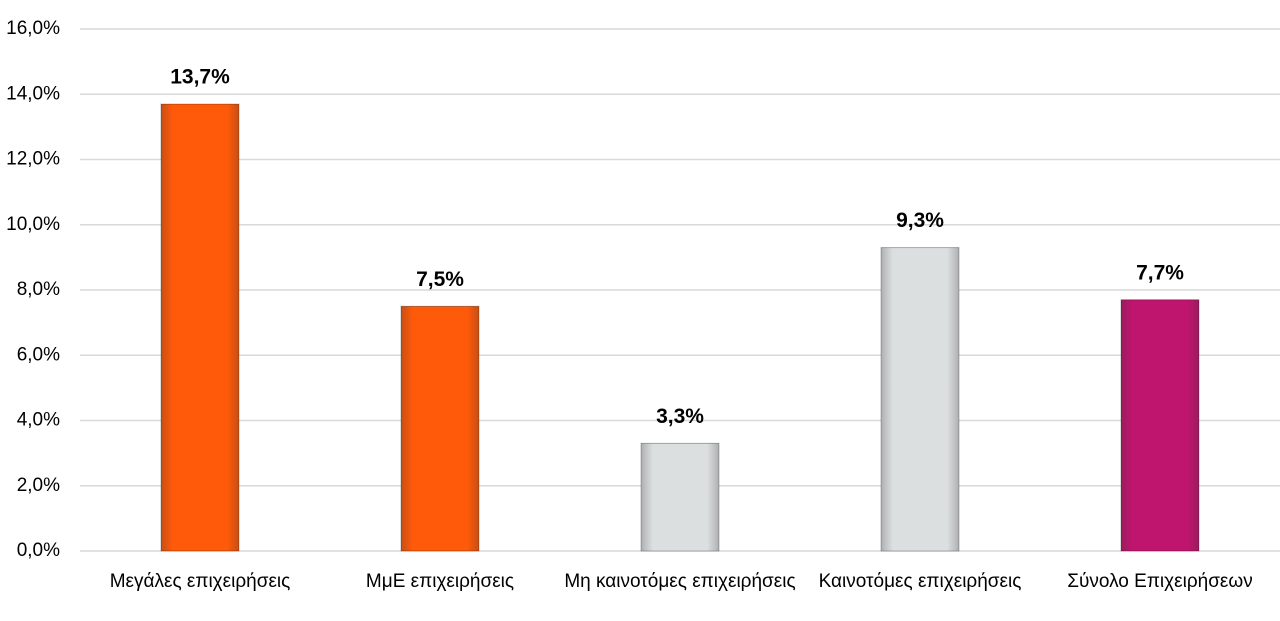 Image resolution: width=1280 pixels, height=621 pixels. I want to click on y-tick-label: 16,0%, so click(33, 28).